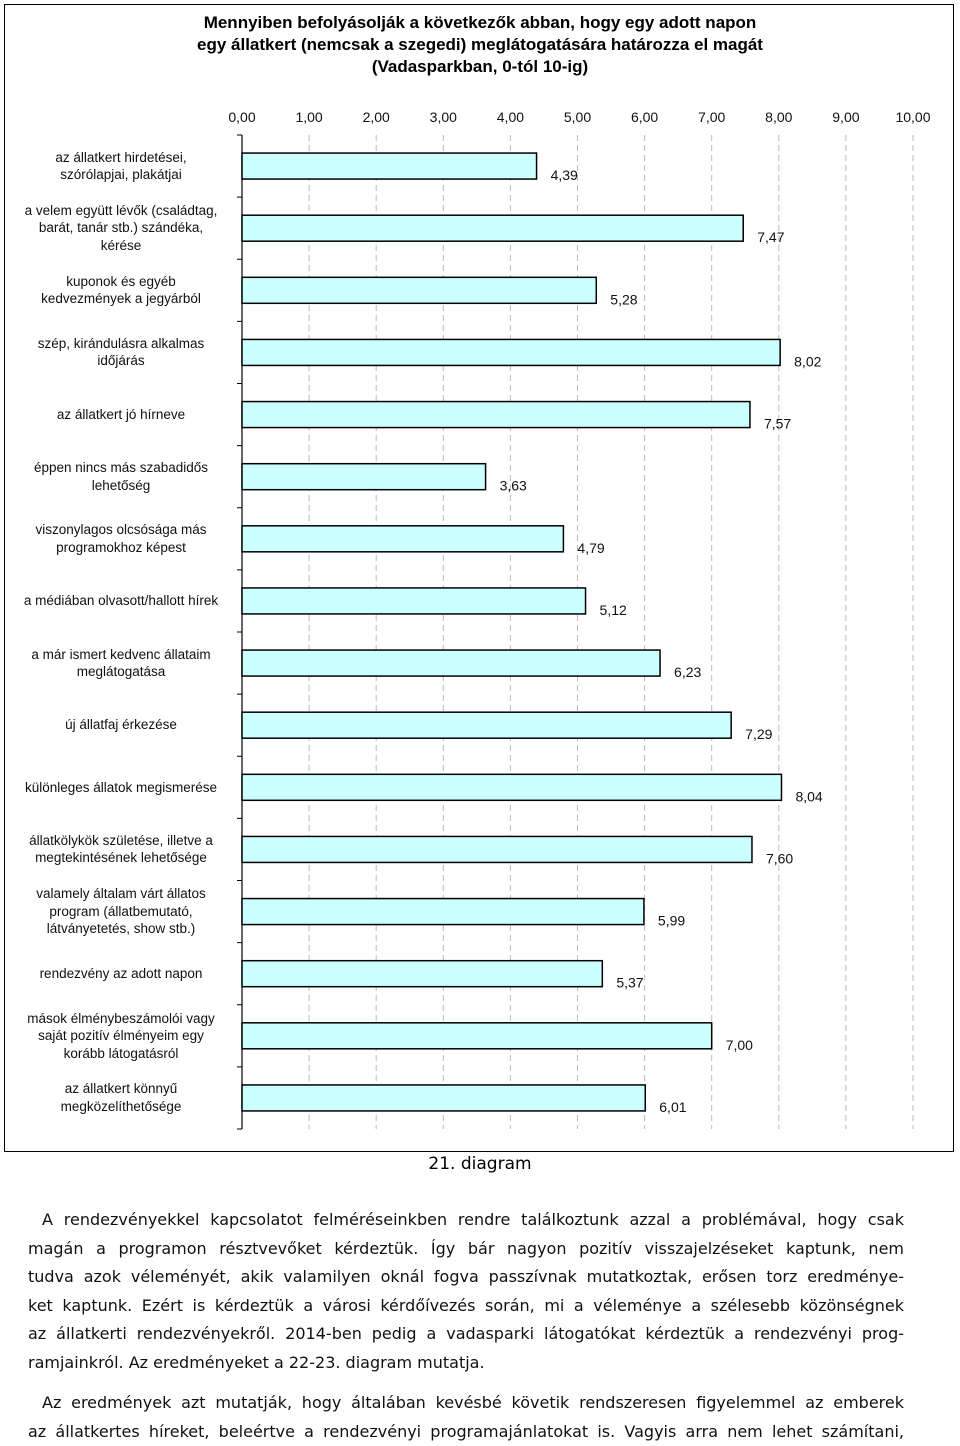  What do you see at coordinates (807, 361) in the screenshot?
I see `data-label: 8,02` at bounding box center [807, 361].